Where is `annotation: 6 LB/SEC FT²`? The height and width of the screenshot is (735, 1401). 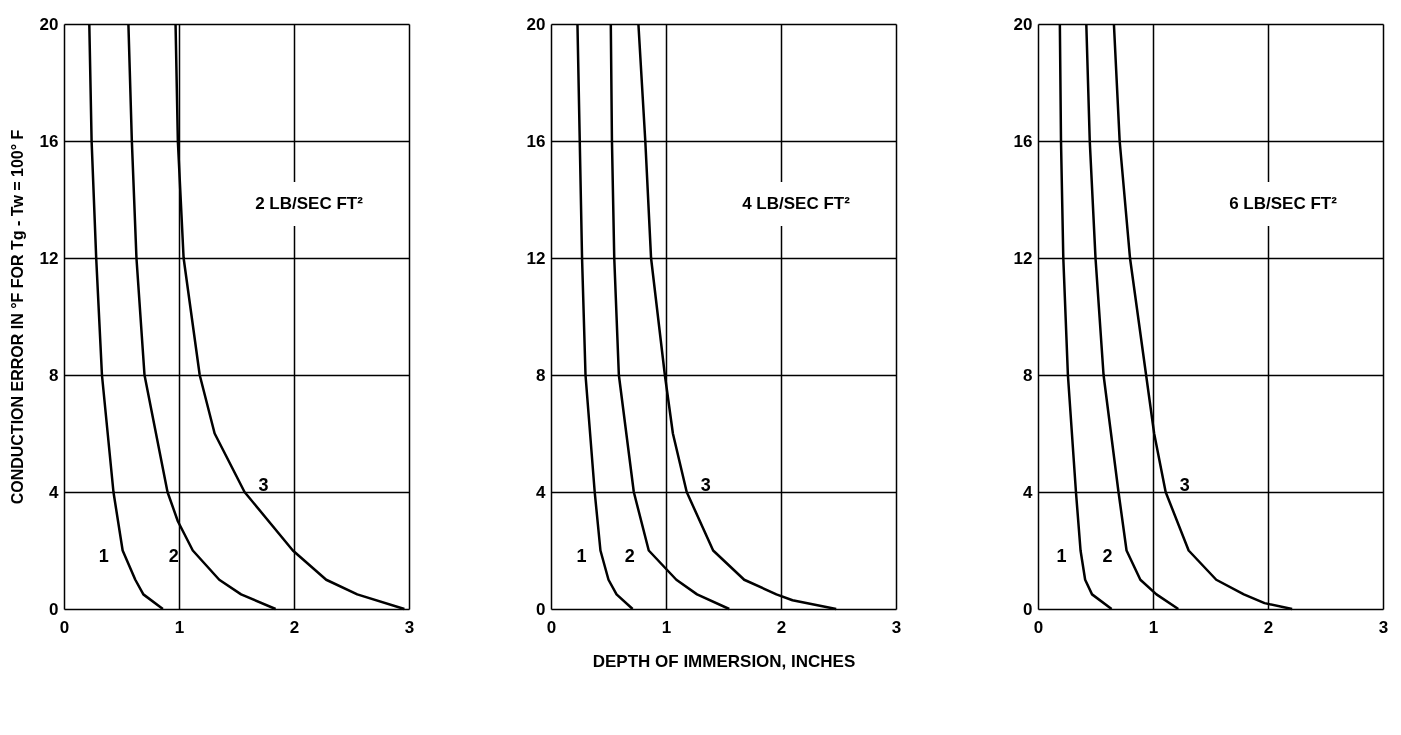 annotation: 6 LB/SEC FT² is located at coordinates (1283, 203).